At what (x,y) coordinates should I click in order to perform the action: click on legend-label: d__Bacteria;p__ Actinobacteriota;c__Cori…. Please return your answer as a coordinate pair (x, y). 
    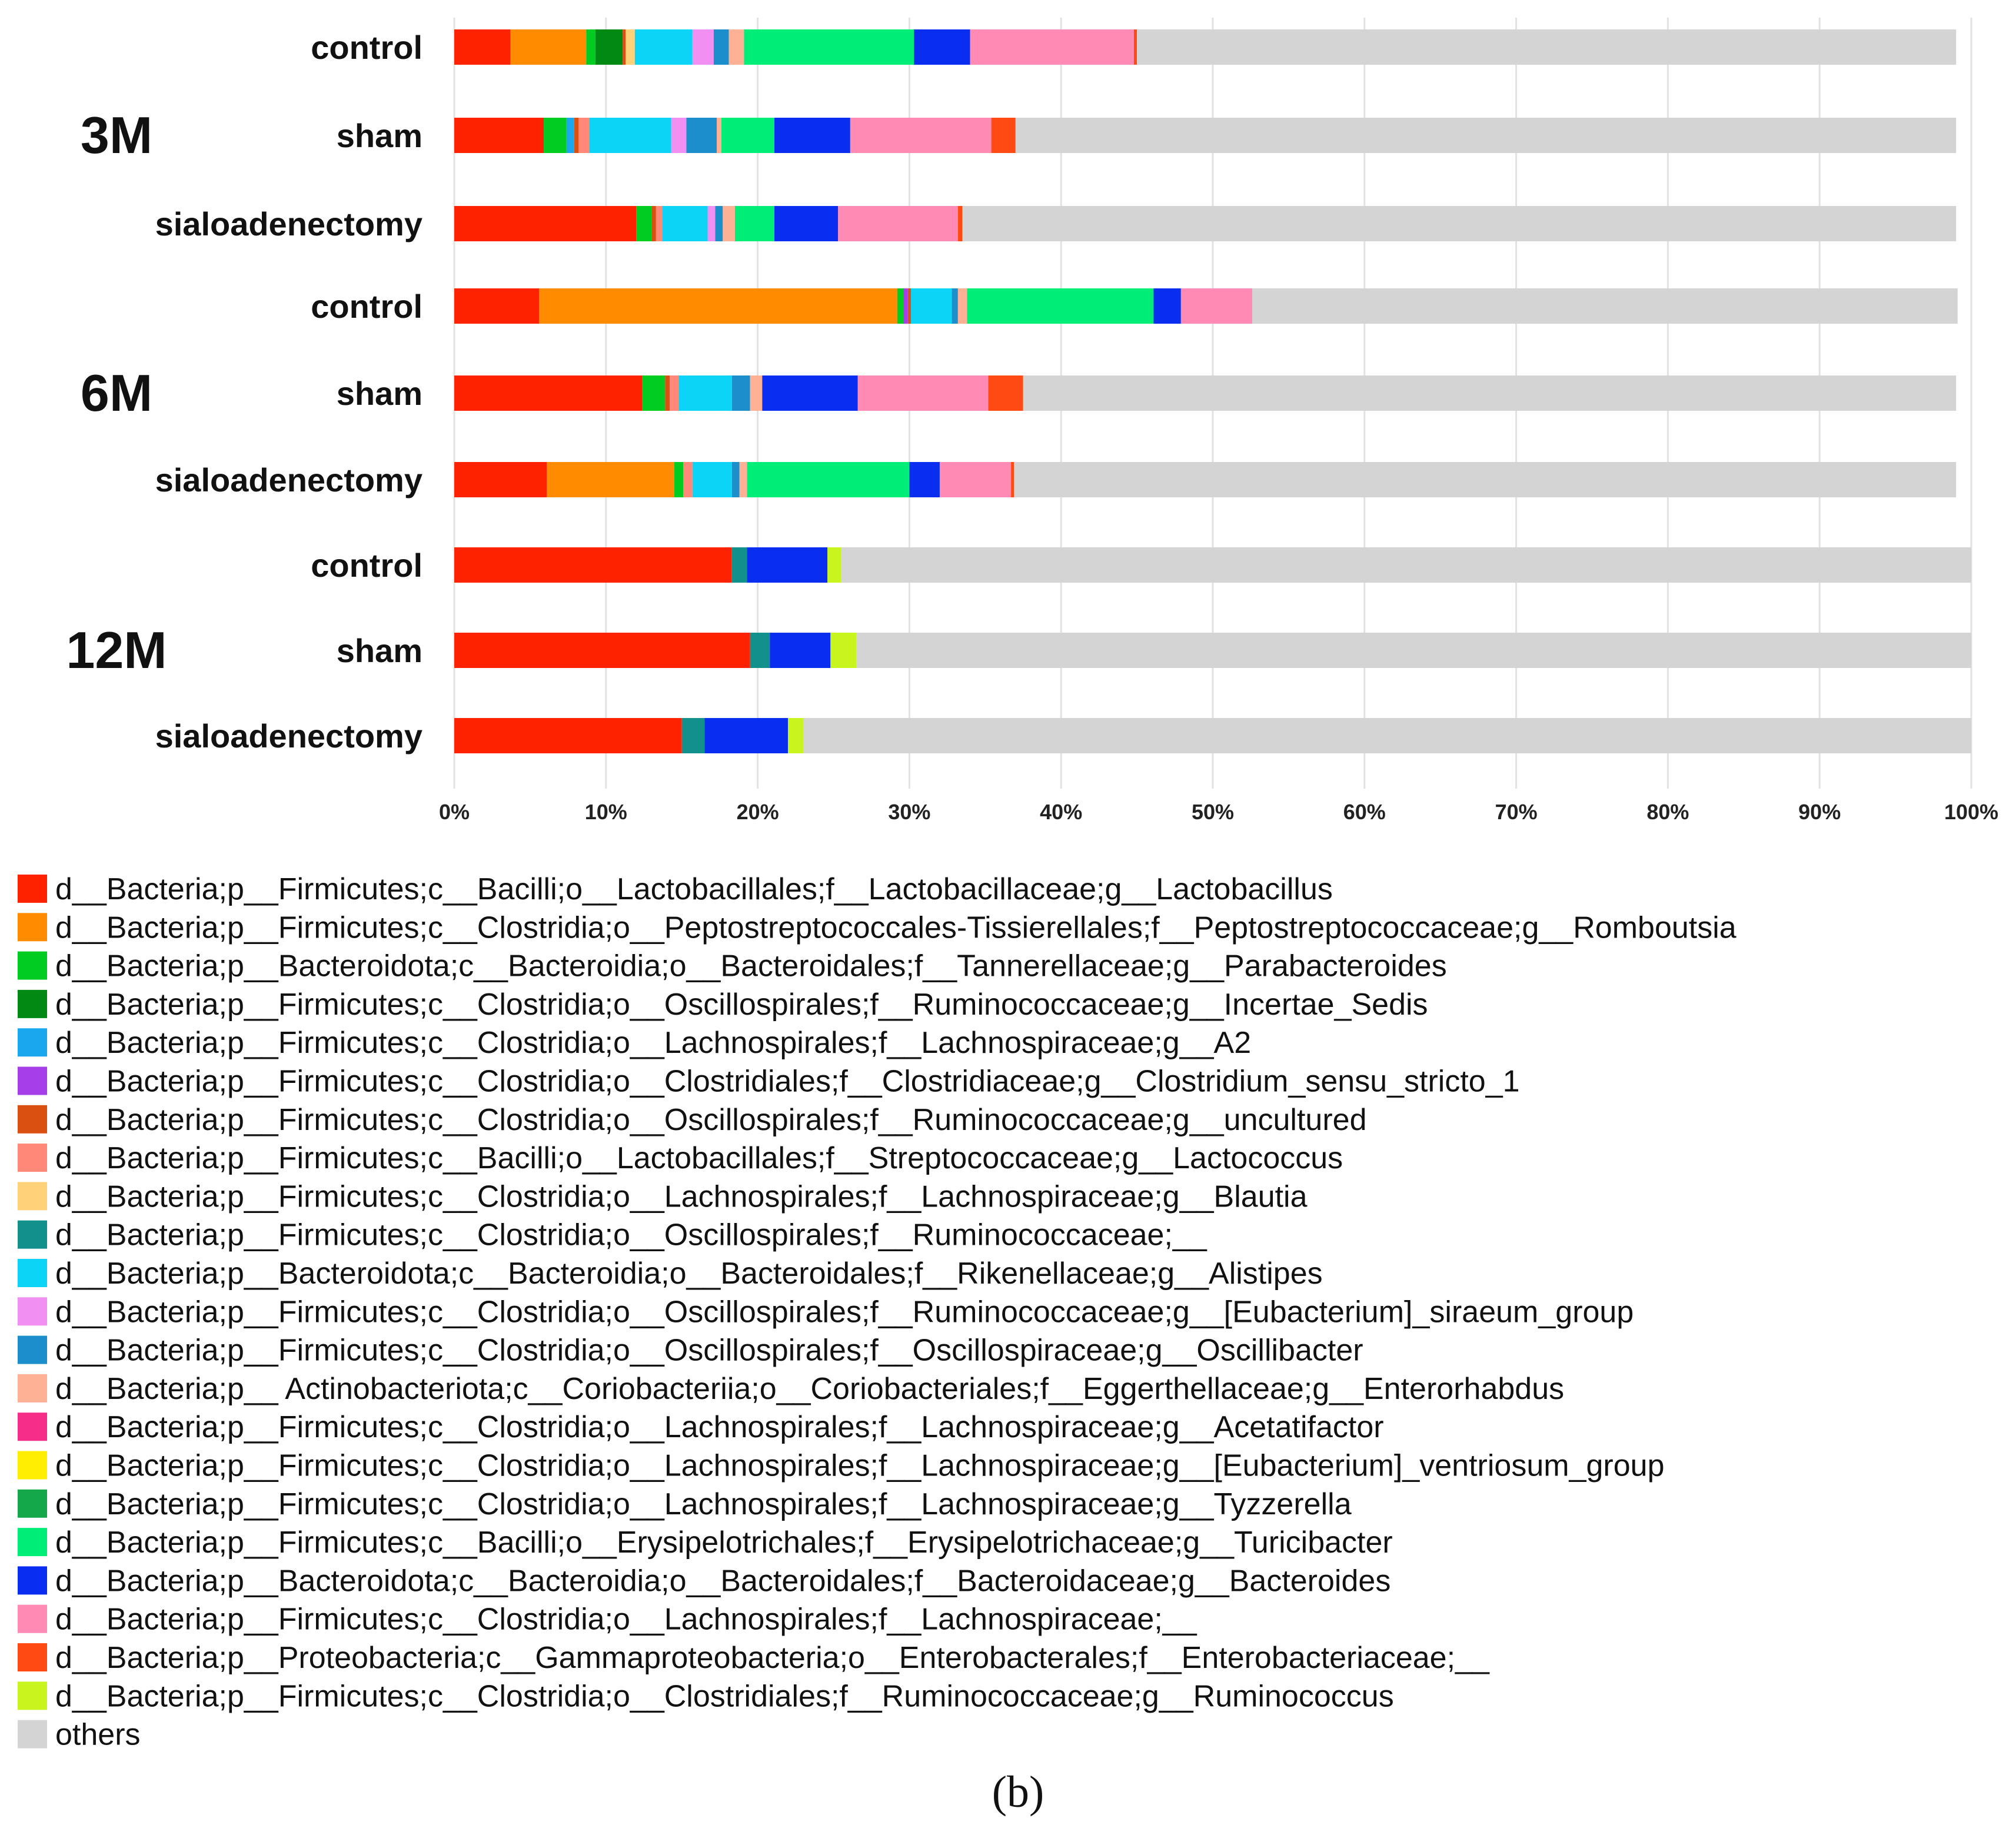
    Looking at the image, I should click on (809, 1389).